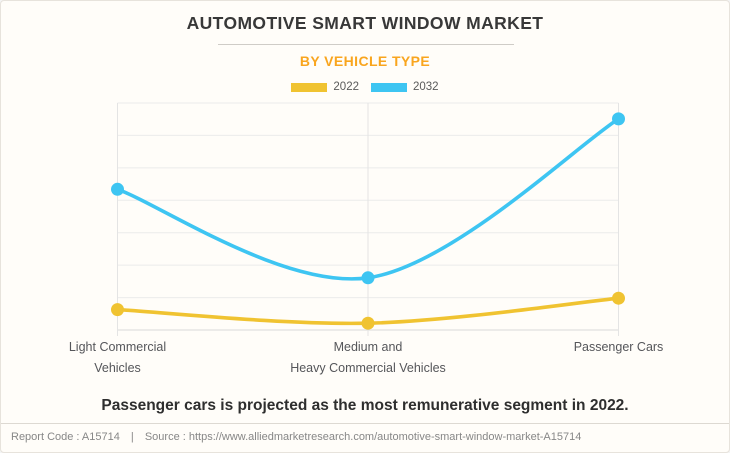  What do you see at coordinates (117, 357) in the screenshot?
I see `x-axis-label-light-commercial-vehicles: Light Commercial Vehicles` at bounding box center [117, 357].